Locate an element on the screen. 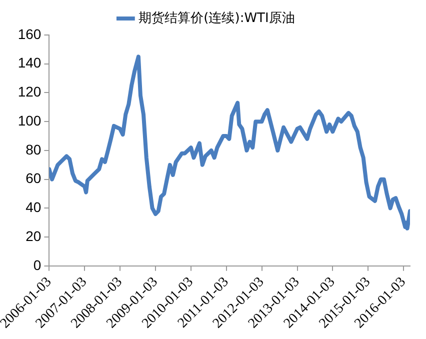  y-tick-label: 0 is located at coordinates (37, 264).